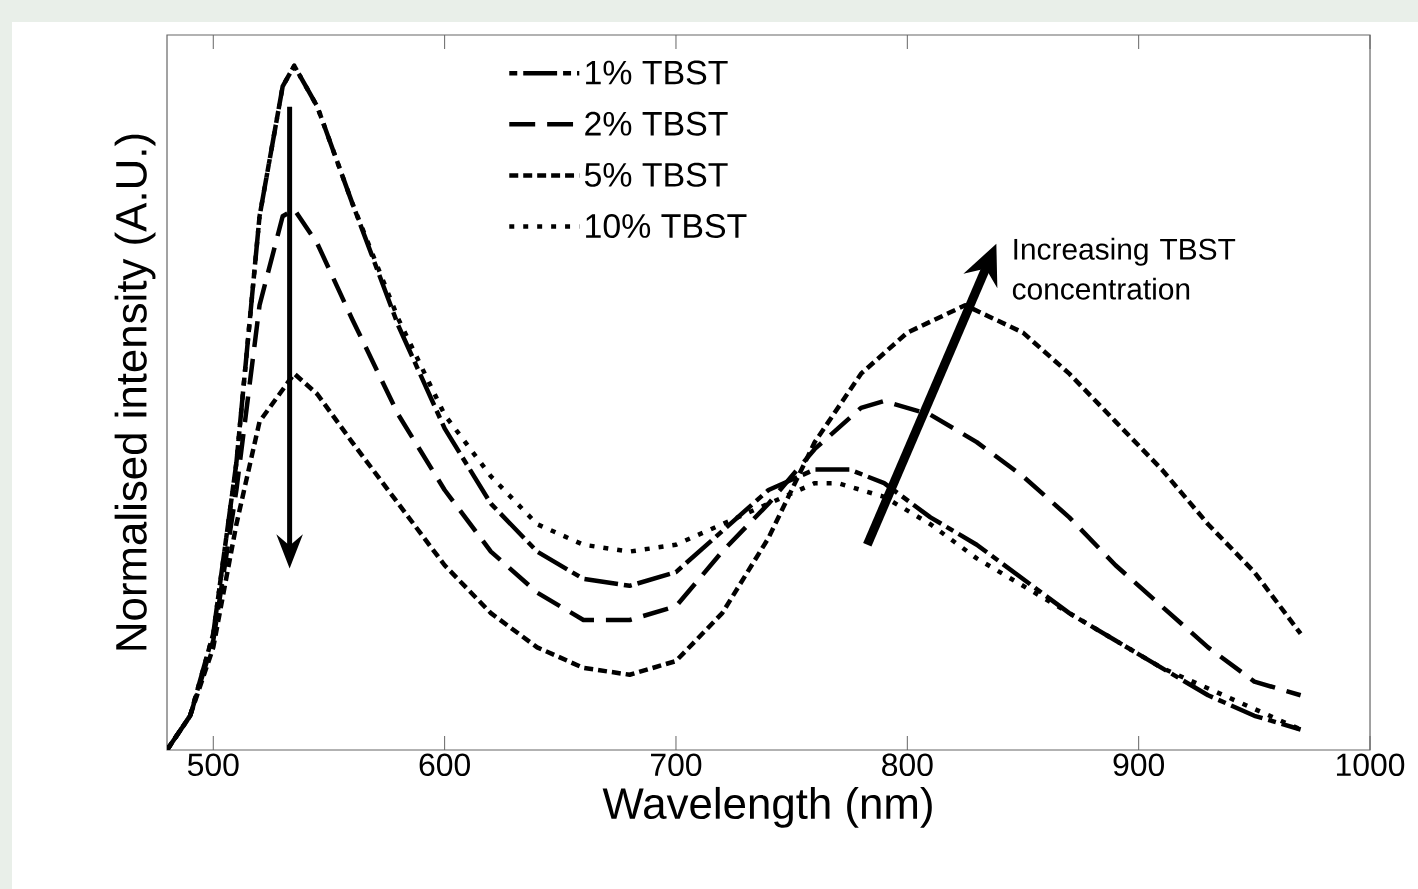 The height and width of the screenshot is (889, 1418). I want to click on legend-label: 2% TBST, so click(656, 123).